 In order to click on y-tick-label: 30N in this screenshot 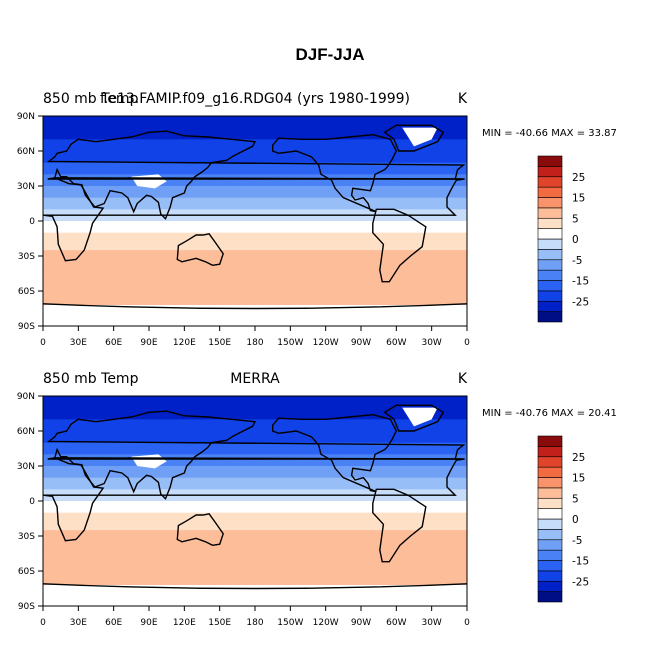, I will do `click(26, 187)`.